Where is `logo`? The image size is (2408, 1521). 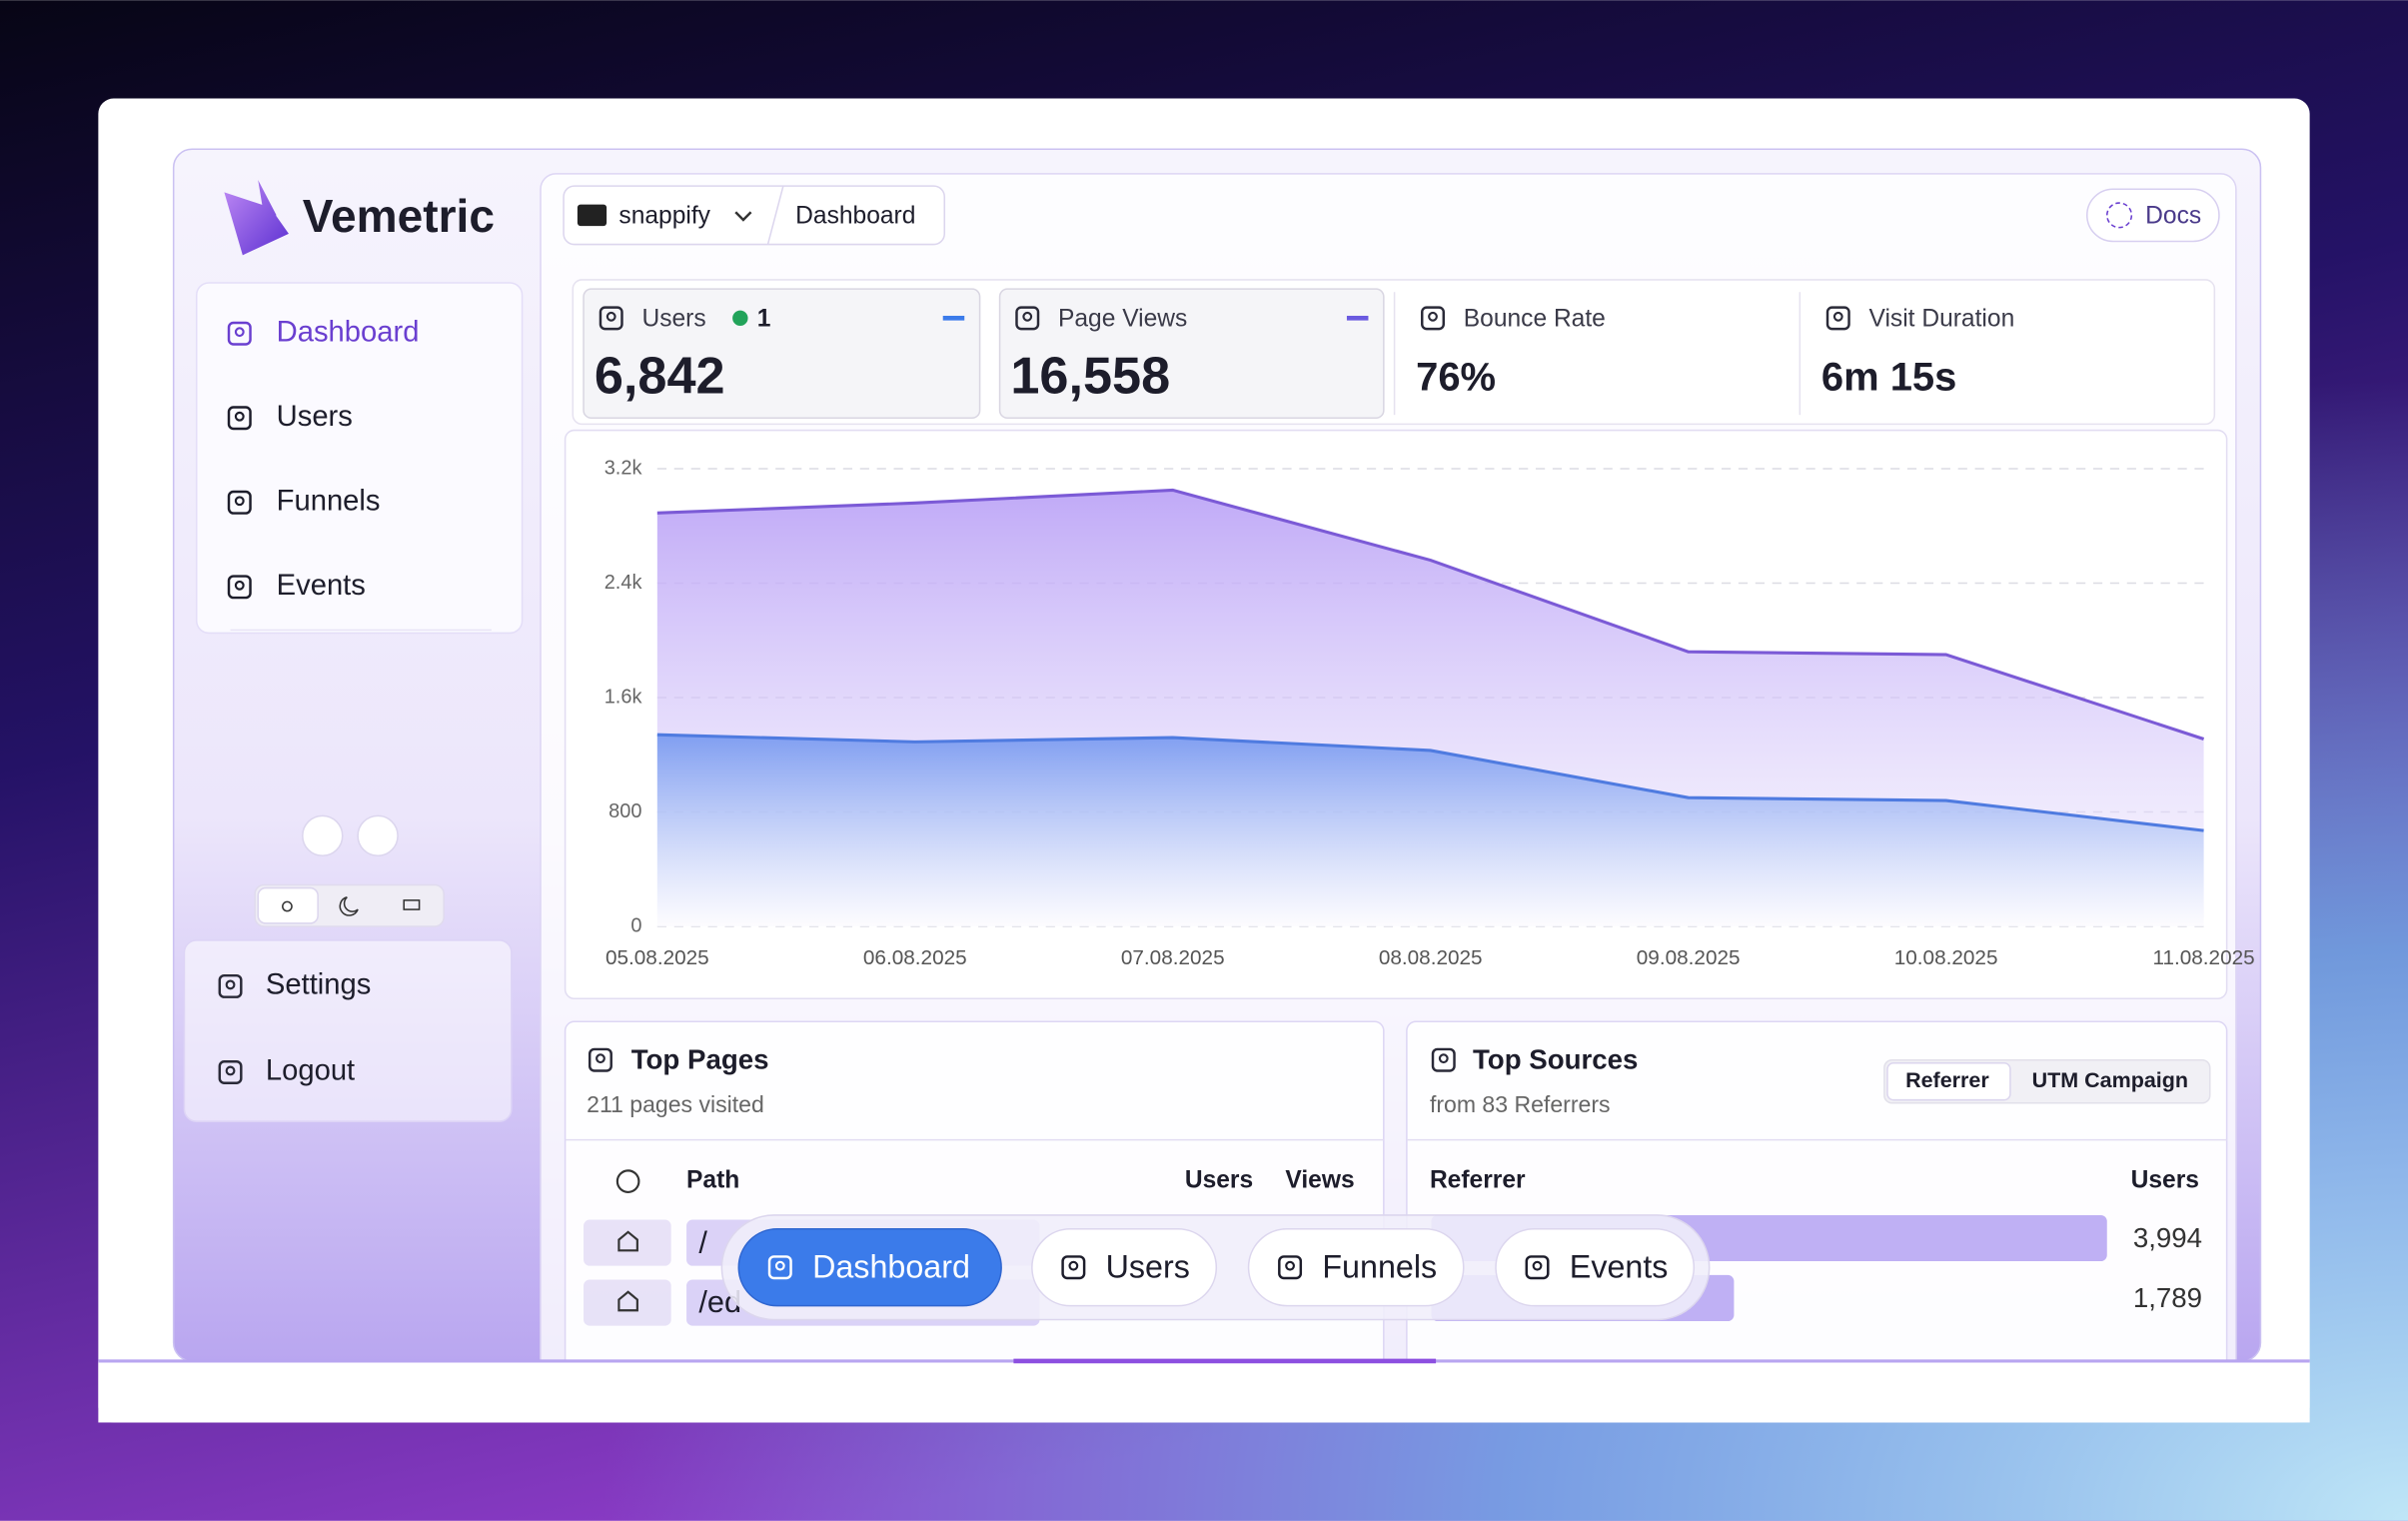
logo is located at coordinates (257, 218).